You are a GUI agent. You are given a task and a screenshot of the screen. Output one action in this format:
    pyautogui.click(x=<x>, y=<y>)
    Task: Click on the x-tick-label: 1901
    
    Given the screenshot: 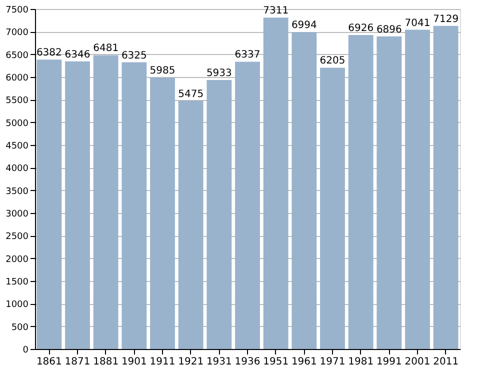 What is the action you would take?
    pyautogui.click(x=134, y=362)
    